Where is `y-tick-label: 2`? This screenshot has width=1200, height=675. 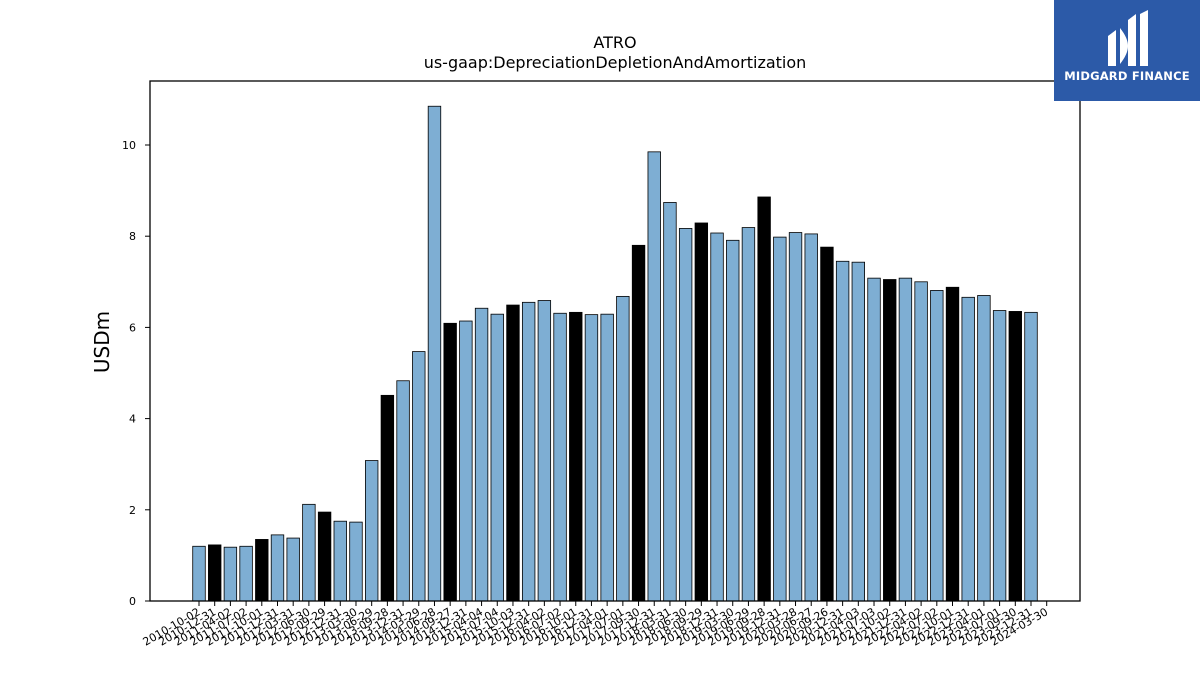
y-tick-label: 2 is located at coordinates (132, 510).